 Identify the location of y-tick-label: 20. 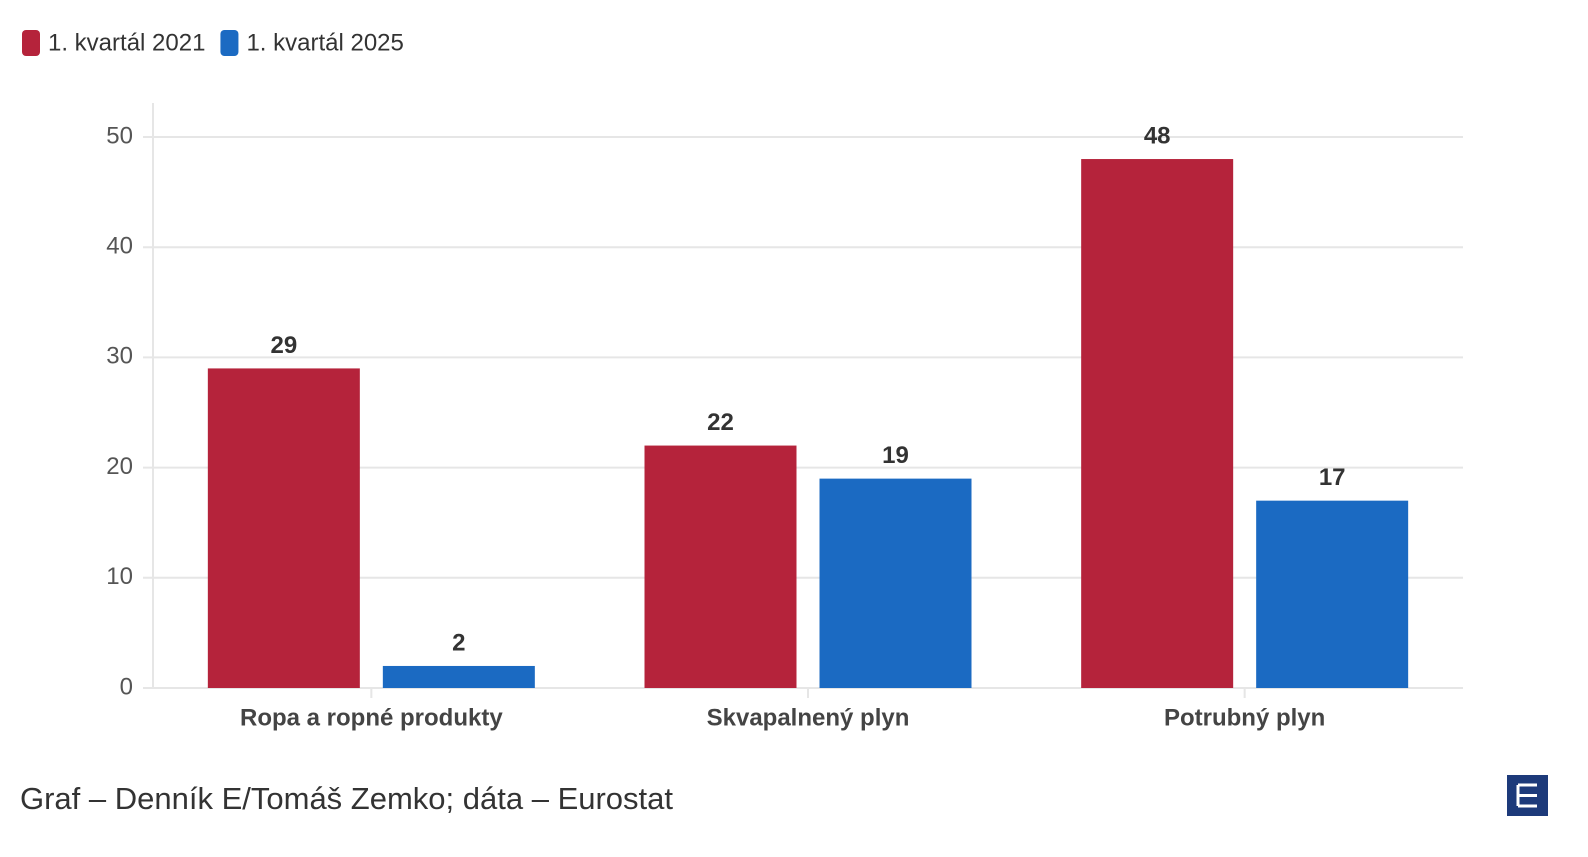
(119, 466).